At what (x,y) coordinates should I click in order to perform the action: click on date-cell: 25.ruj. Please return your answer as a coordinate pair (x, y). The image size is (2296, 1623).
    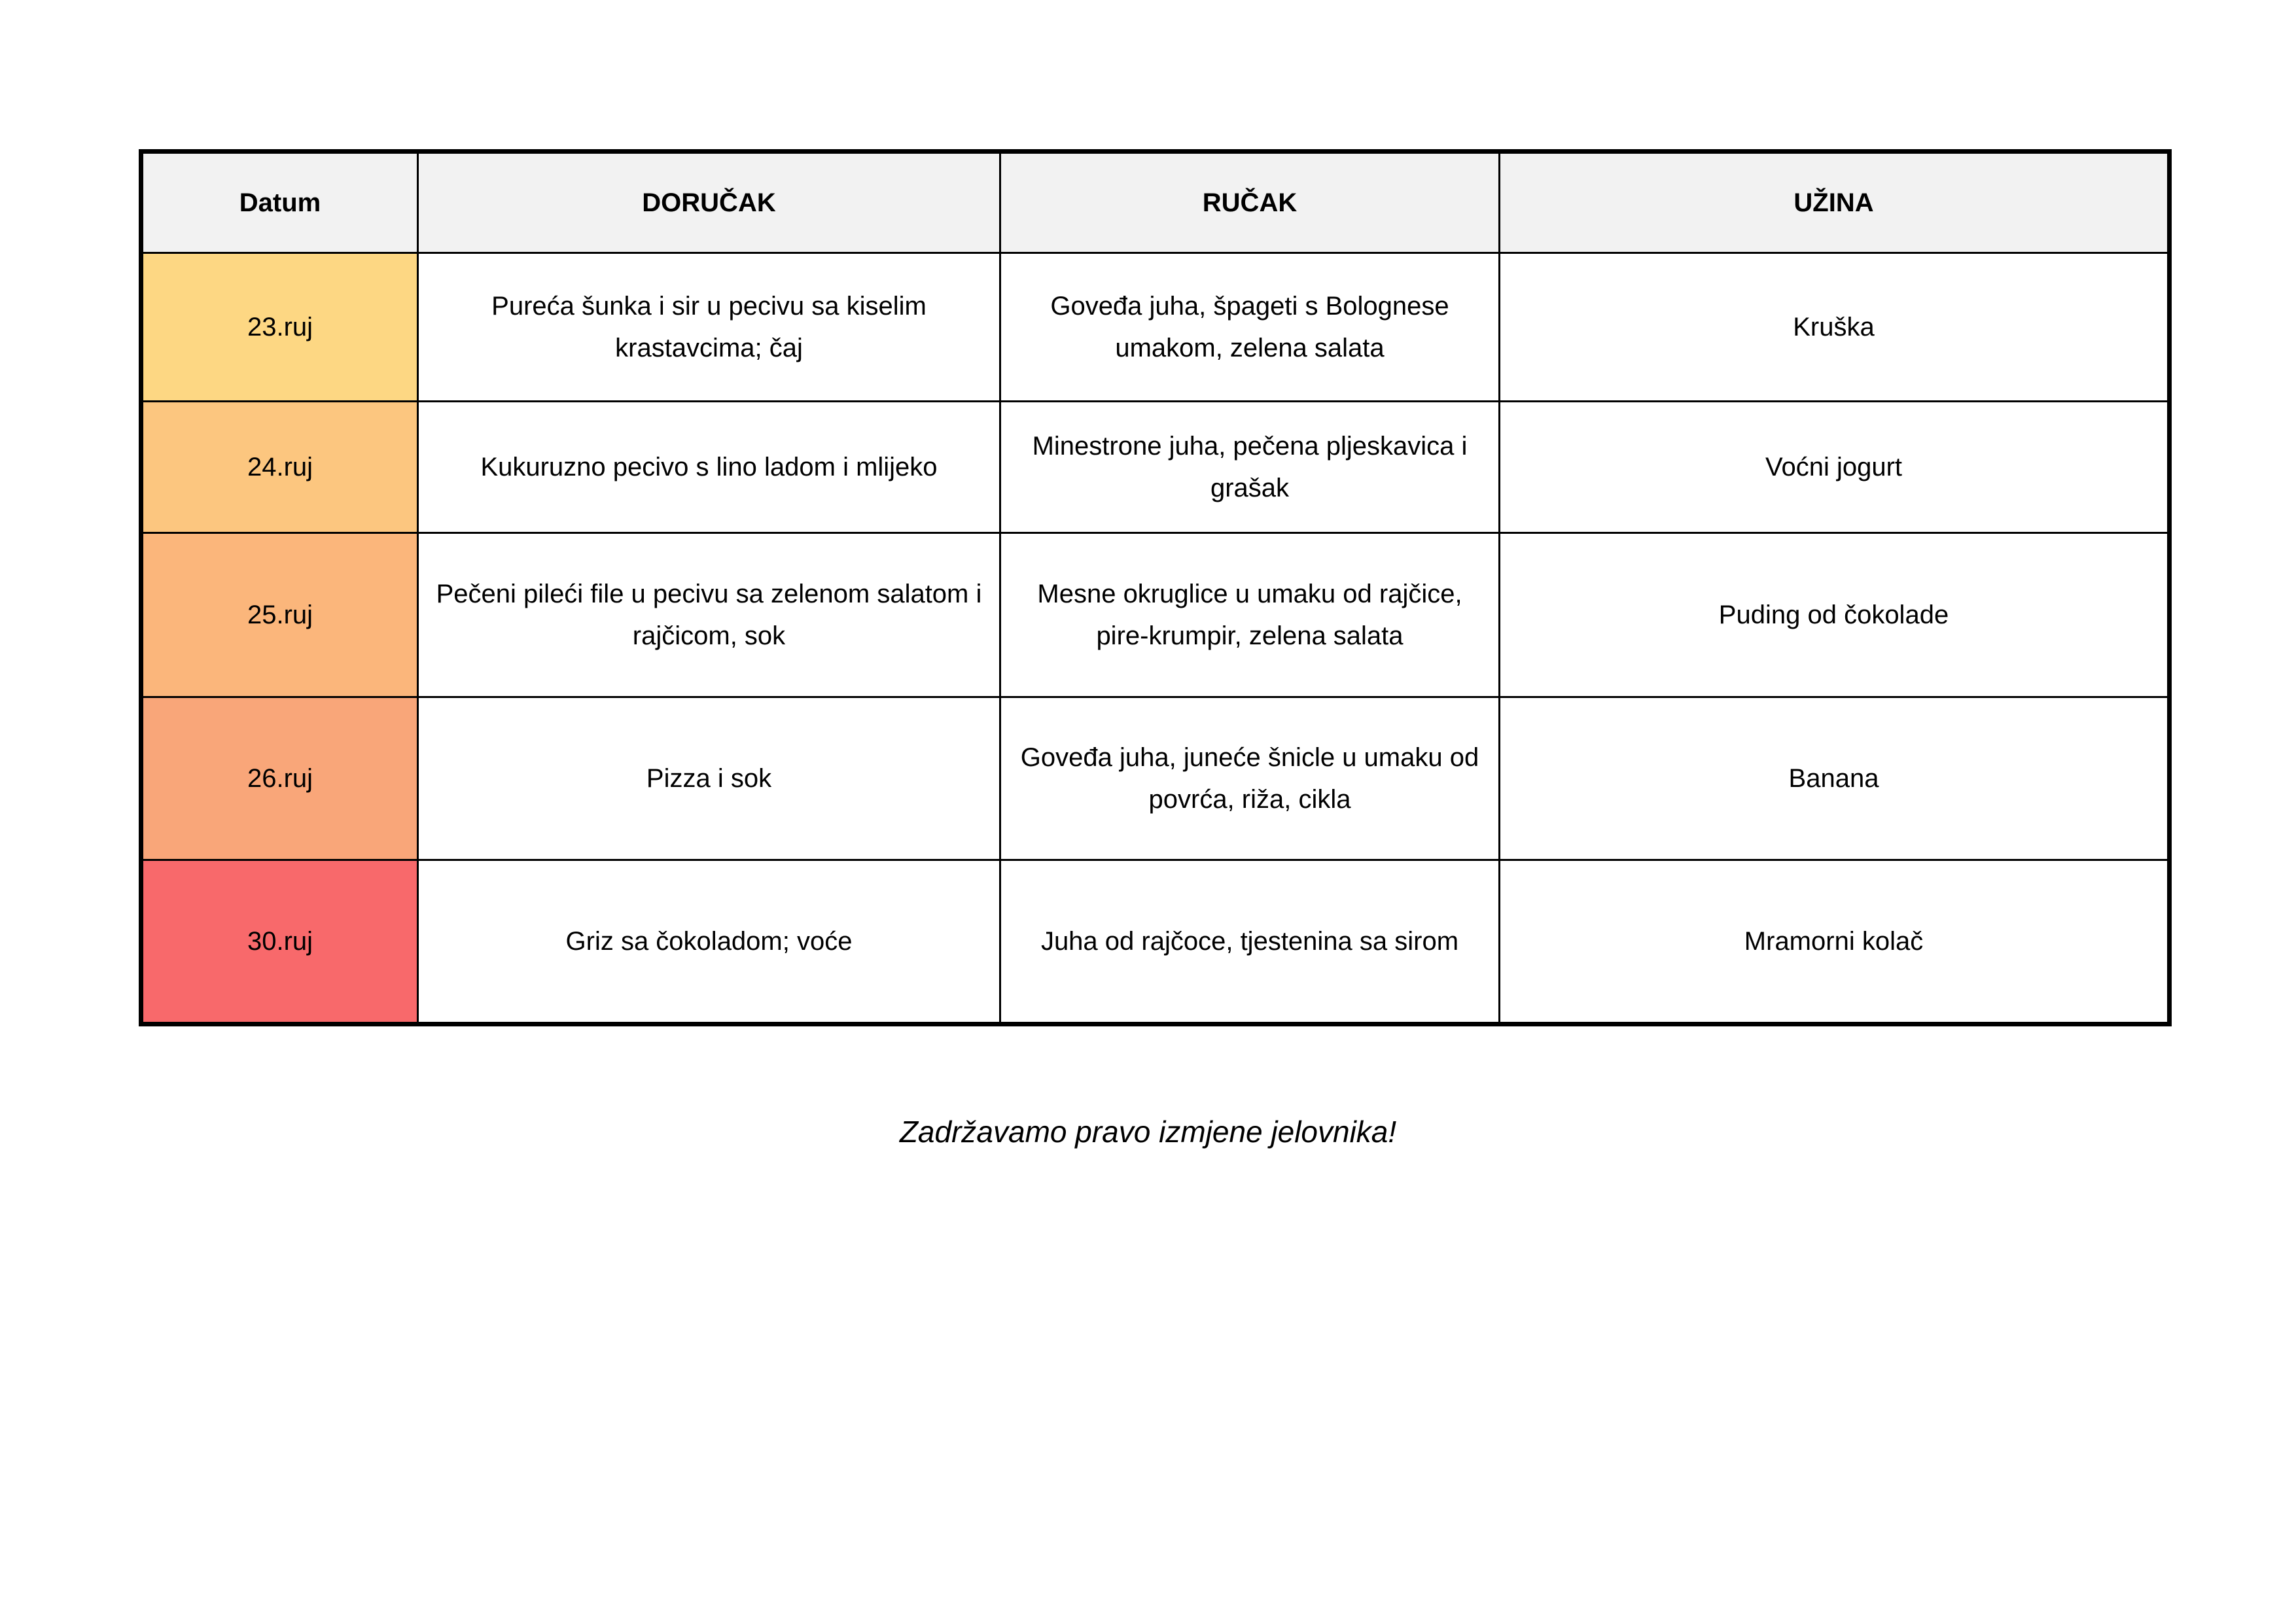
    Looking at the image, I should click on (279, 615).